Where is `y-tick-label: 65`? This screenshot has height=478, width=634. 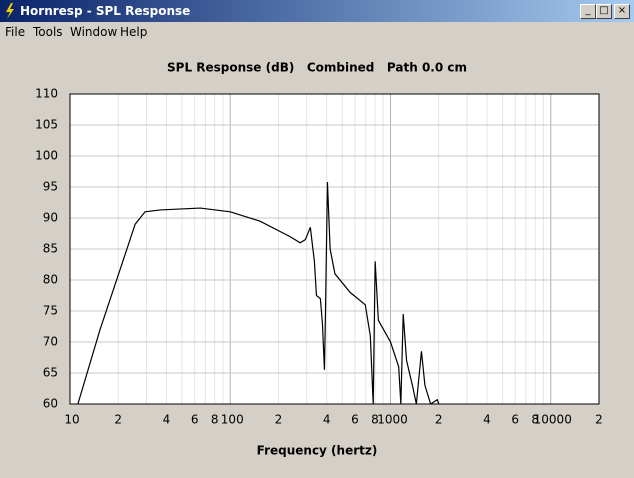 y-tick-label: 65 is located at coordinates (50, 373).